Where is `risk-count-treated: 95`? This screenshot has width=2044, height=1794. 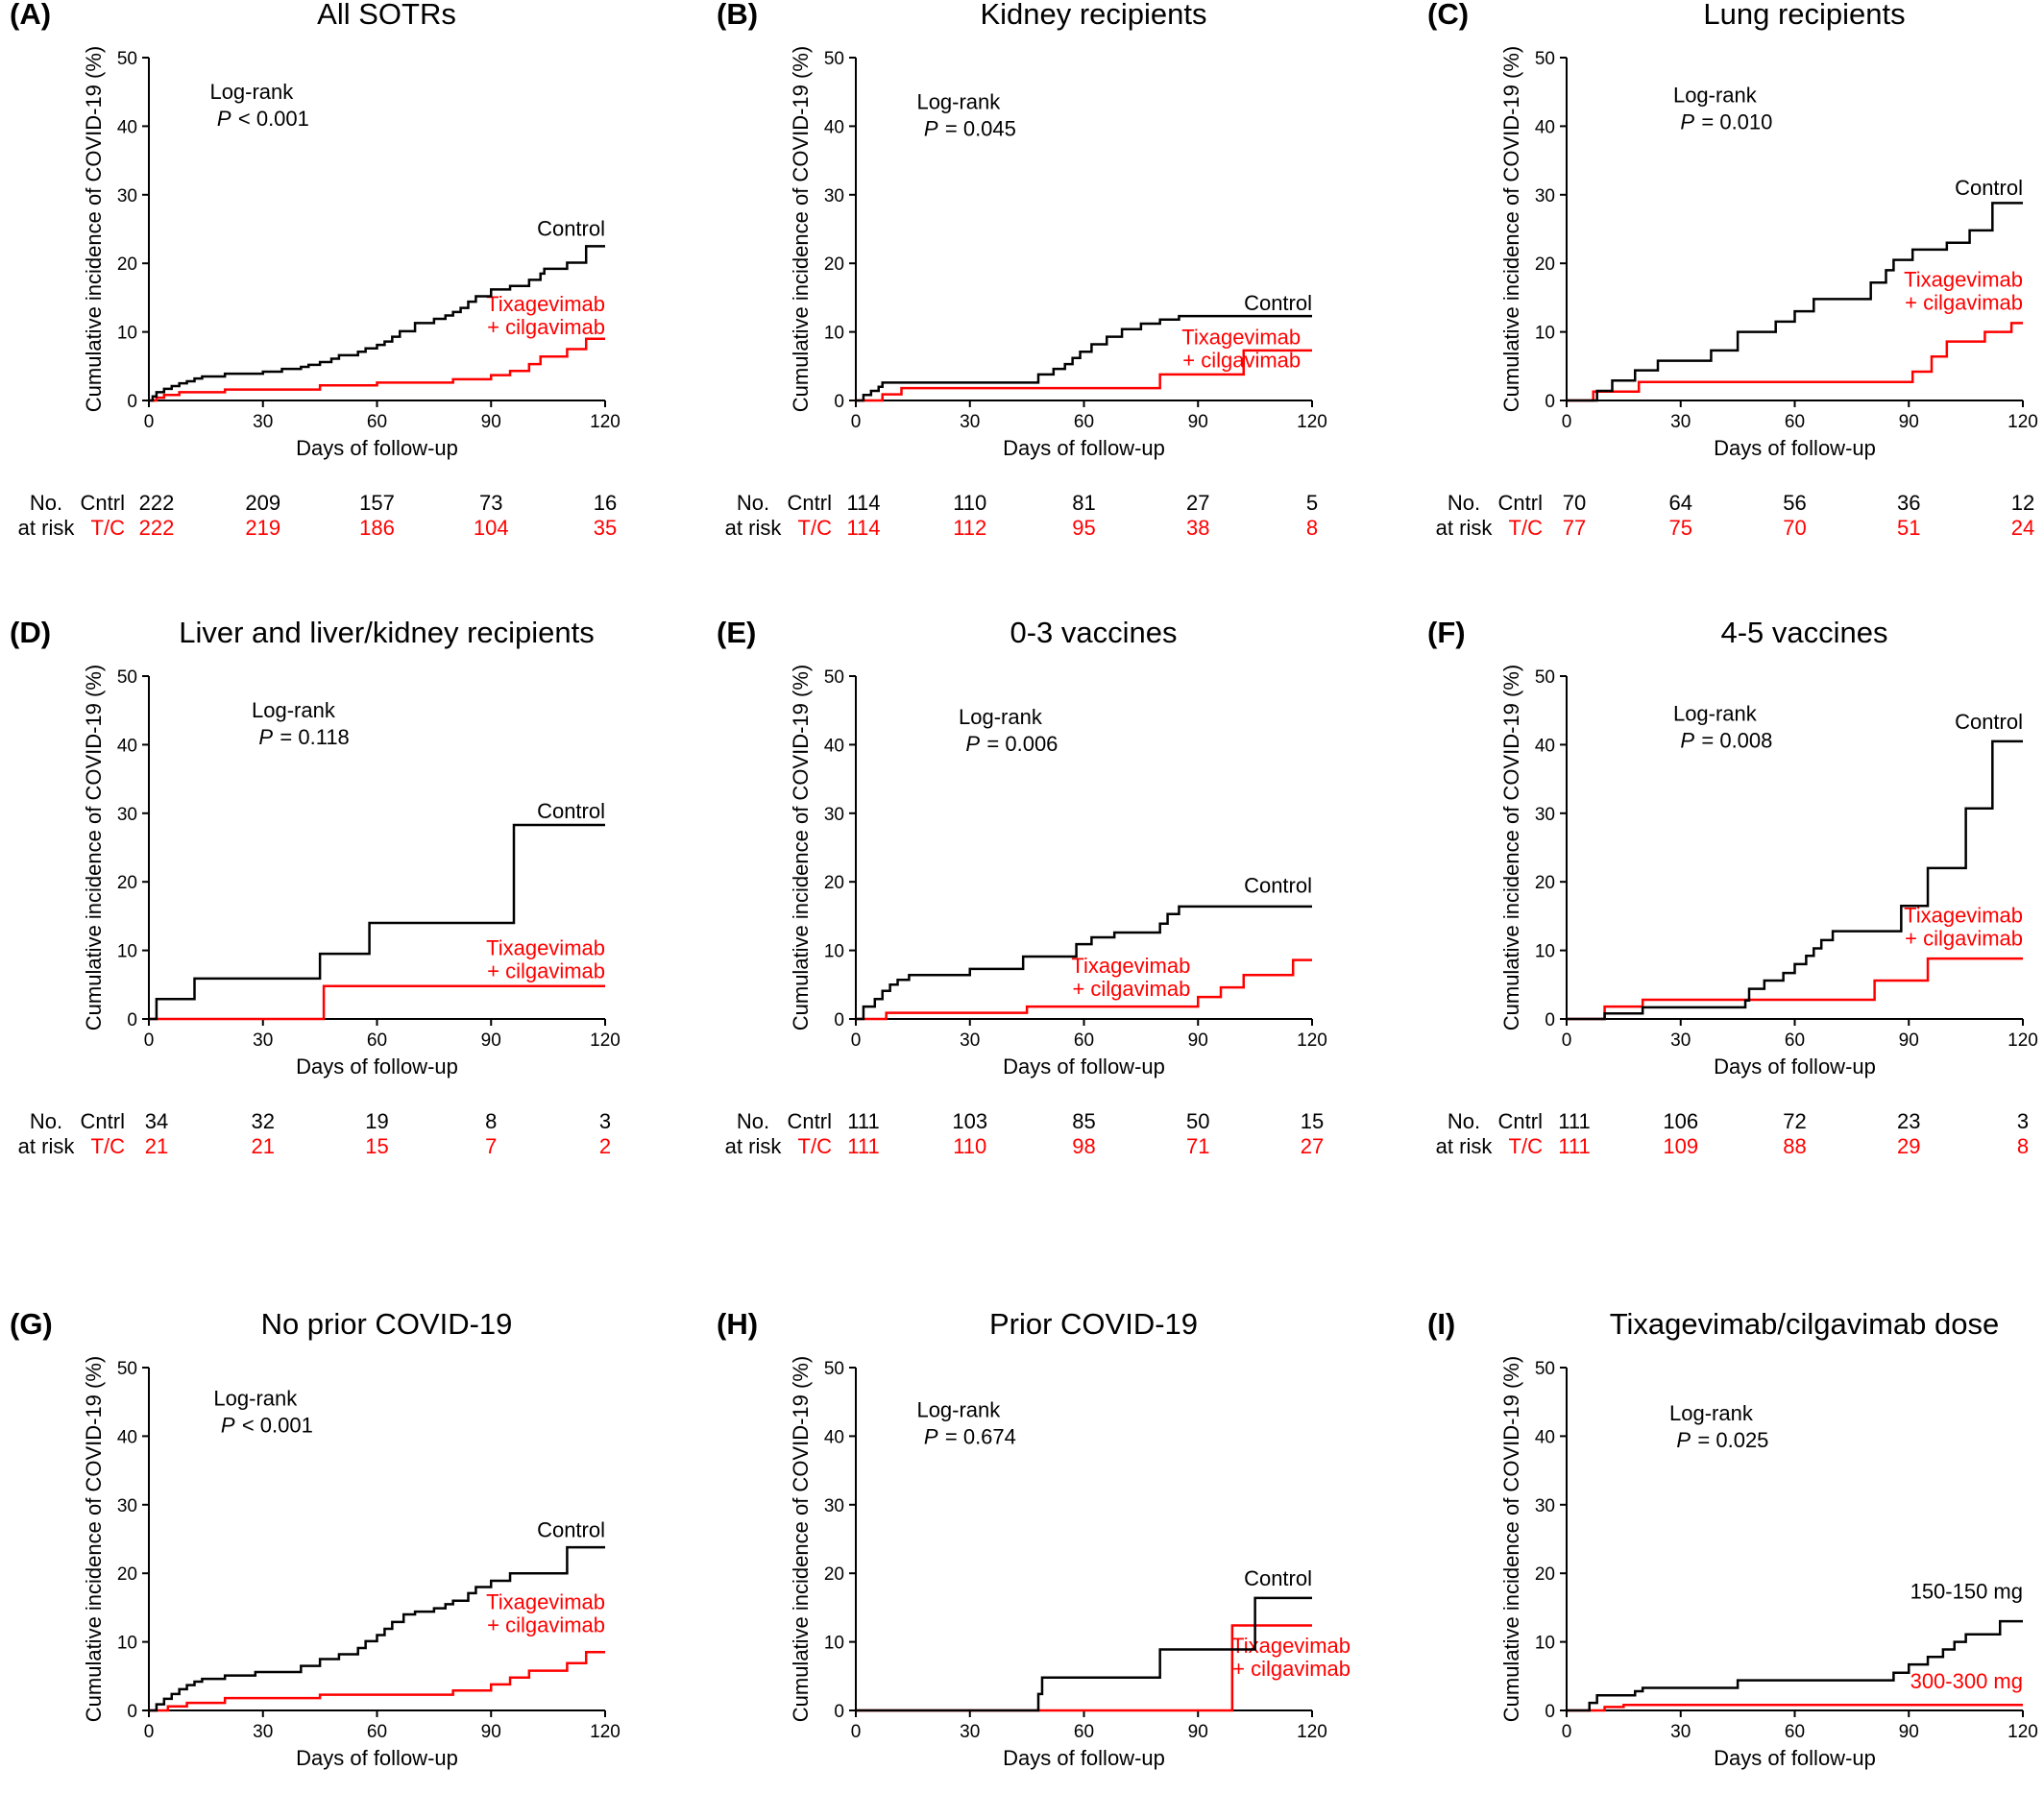
risk-count-treated: 95 is located at coordinates (1083, 528).